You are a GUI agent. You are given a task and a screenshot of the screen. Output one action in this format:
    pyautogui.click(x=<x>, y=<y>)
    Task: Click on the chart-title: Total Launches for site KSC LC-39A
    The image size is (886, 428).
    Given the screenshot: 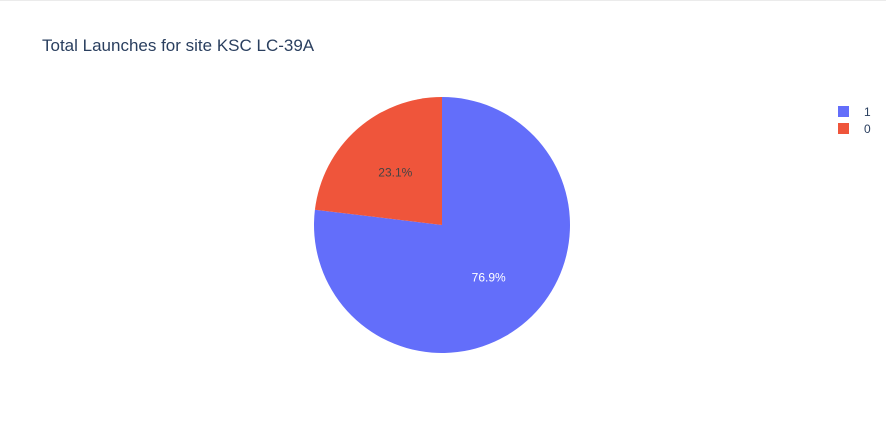 What is the action you would take?
    pyautogui.click(x=178, y=45)
    